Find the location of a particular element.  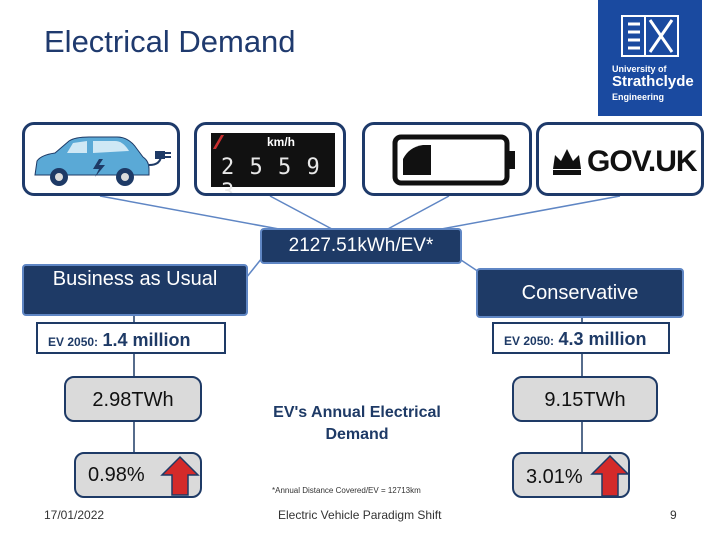

percent-left: 0.98% is located at coordinates (138, 475).